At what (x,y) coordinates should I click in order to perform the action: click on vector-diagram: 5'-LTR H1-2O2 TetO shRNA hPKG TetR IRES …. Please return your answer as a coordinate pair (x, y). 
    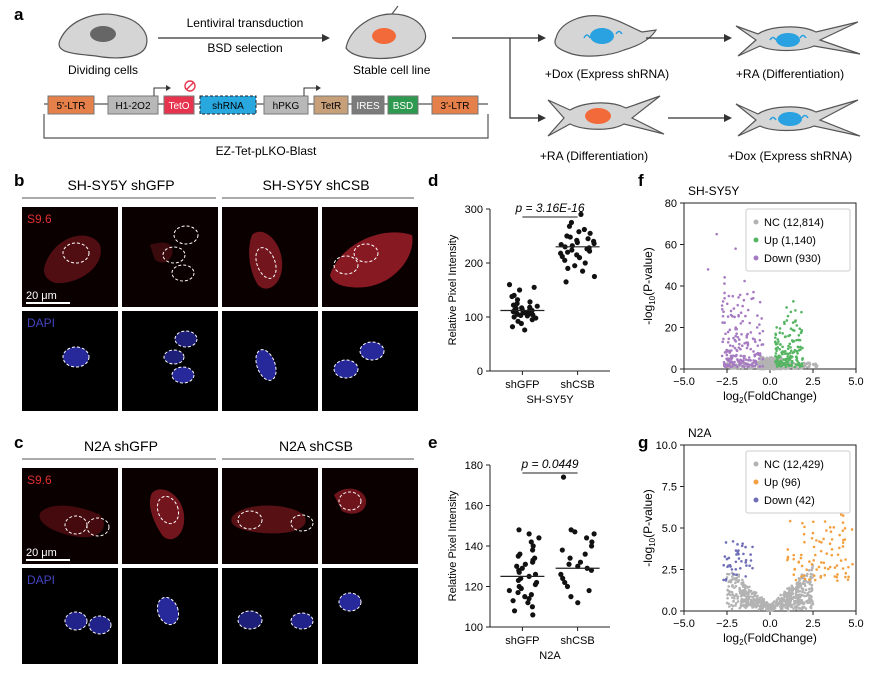
    Looking at the image, I should click on (266, 109).